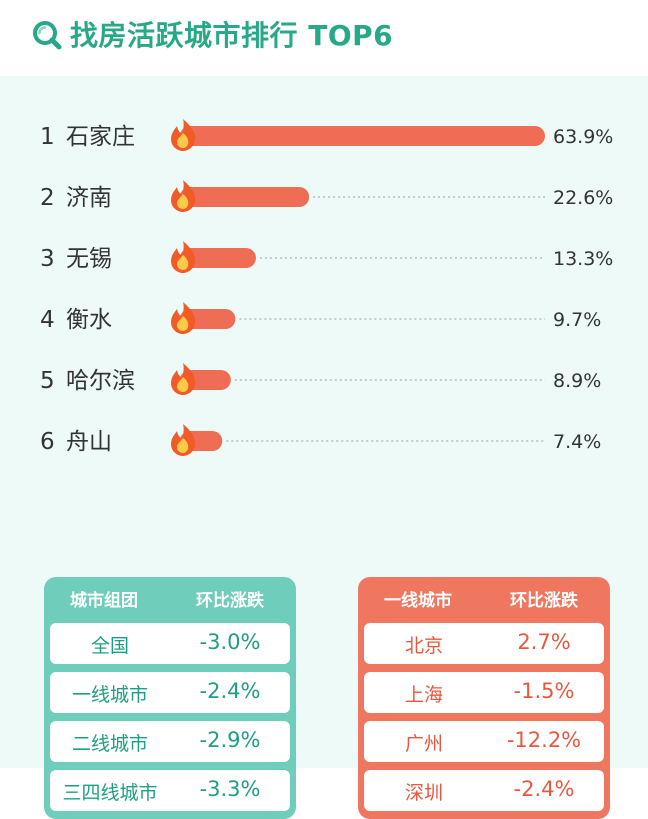  Describe the element at coordinates (583, 259) in the screenshot. I see `value-label: 13.3%` at that location.